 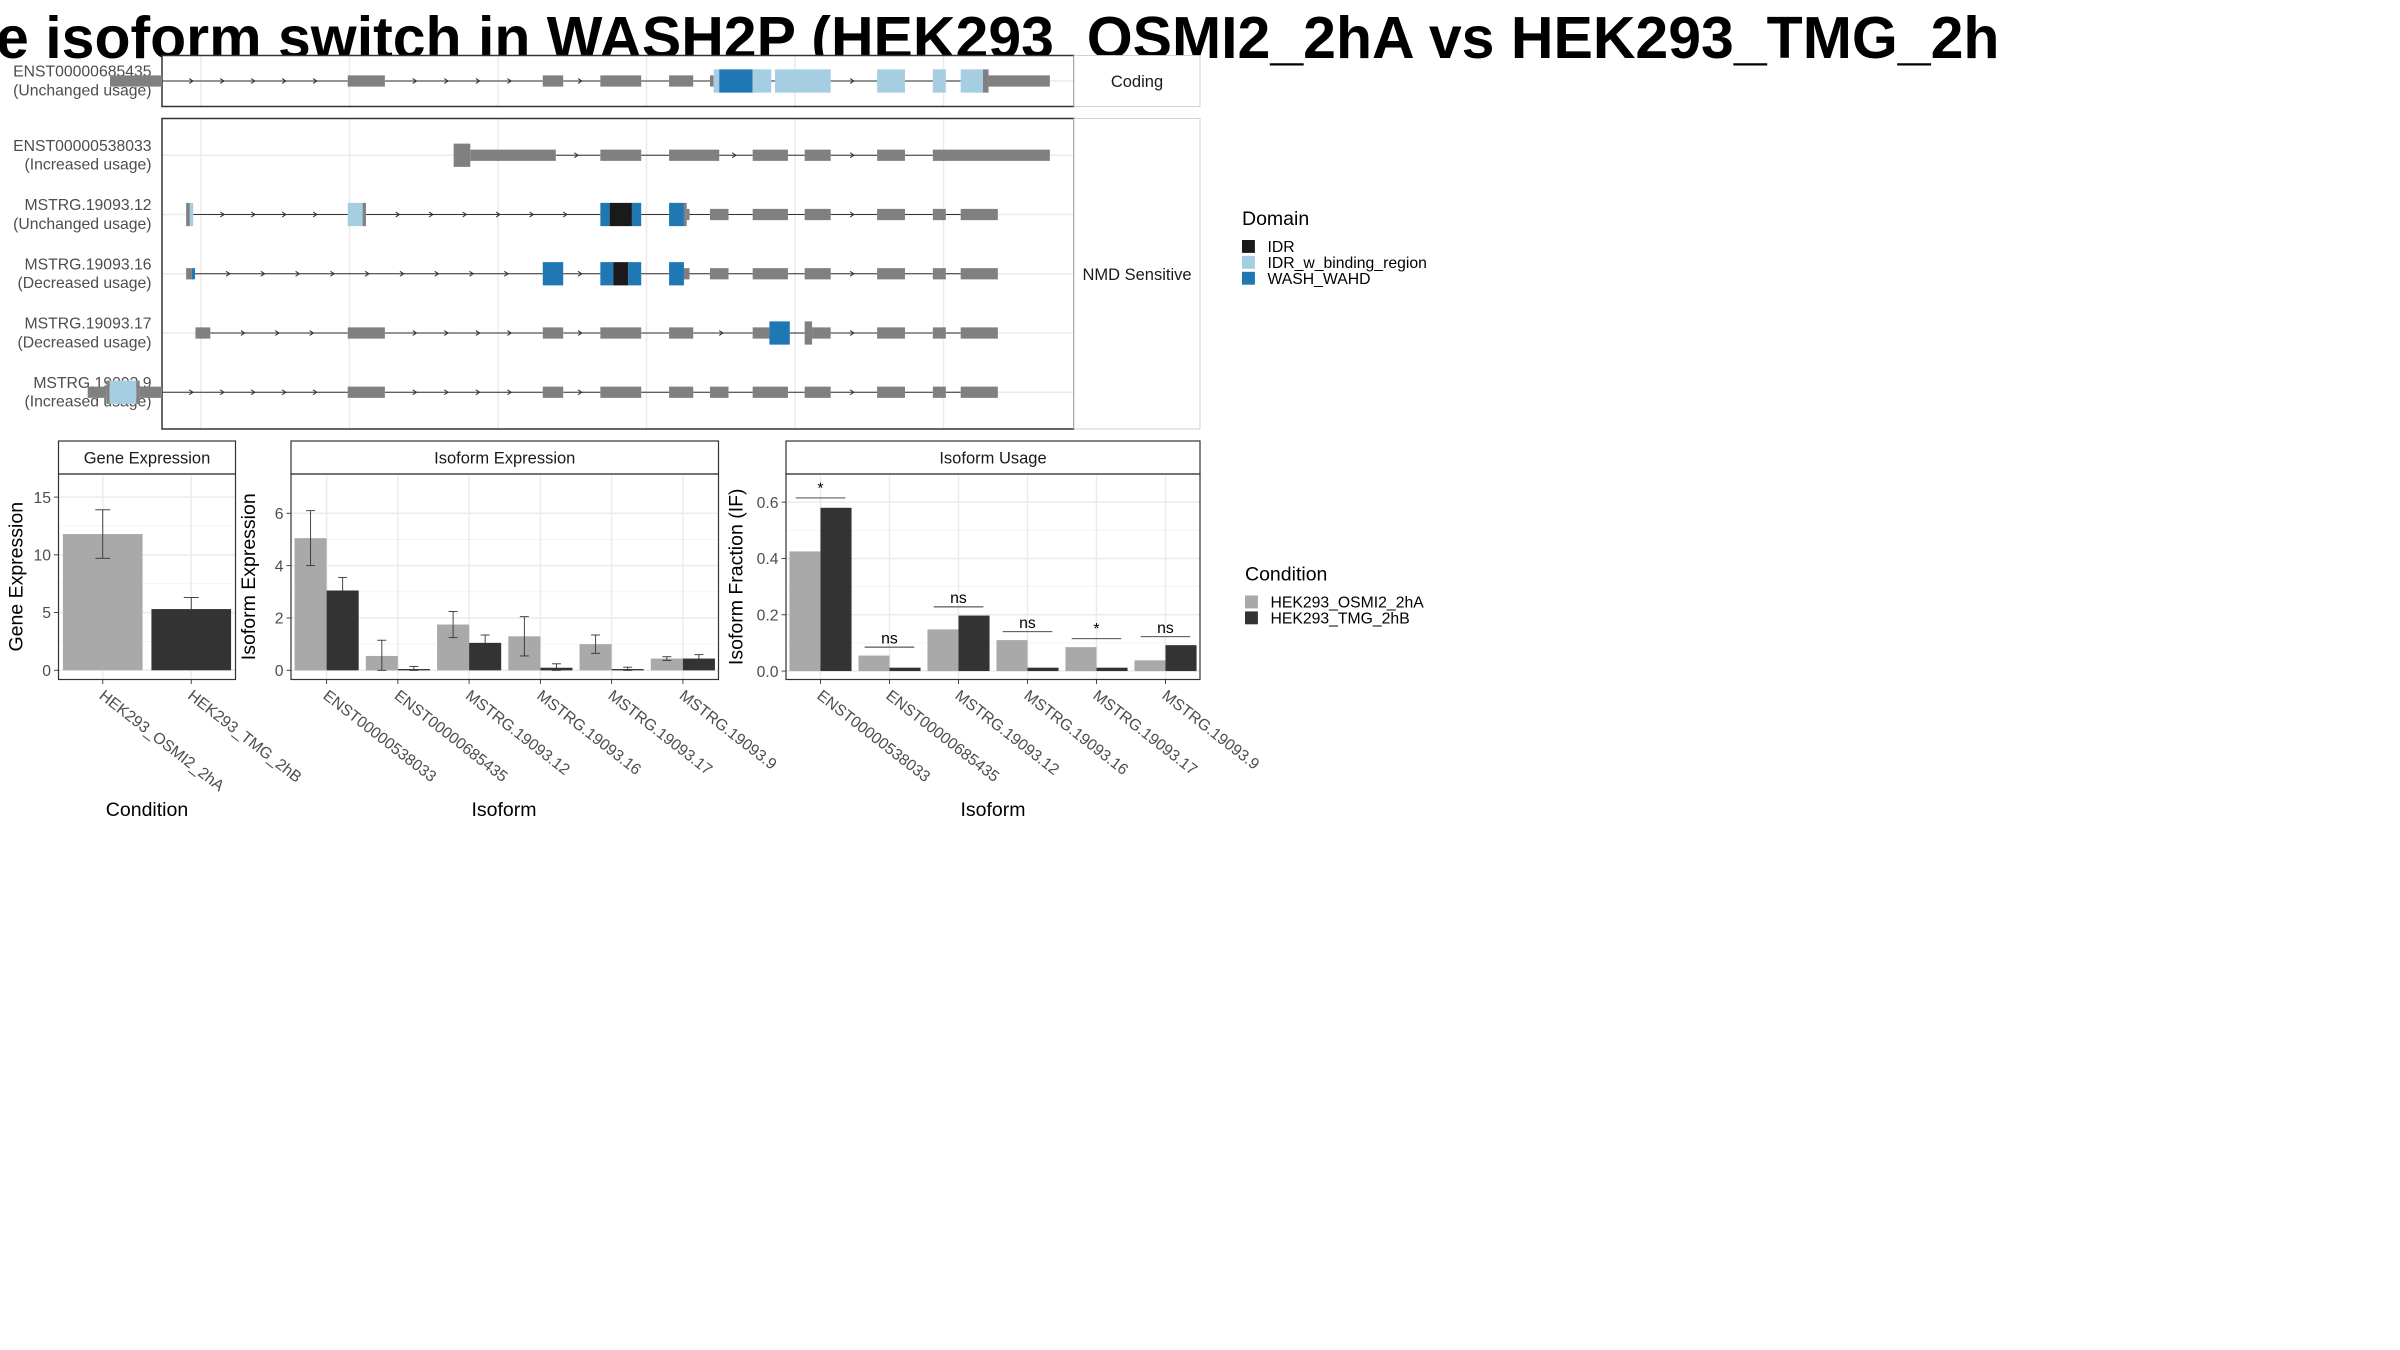 I want to click on chart-title: Gene Expression, so click(x=147, y=459).